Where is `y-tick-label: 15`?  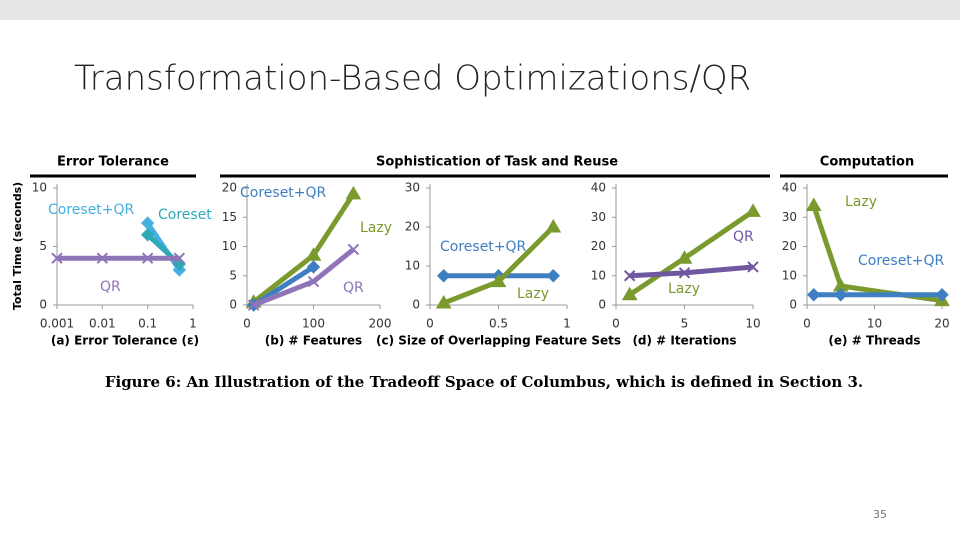 y-tick-label: 15 is located at coordinates (229, 217).